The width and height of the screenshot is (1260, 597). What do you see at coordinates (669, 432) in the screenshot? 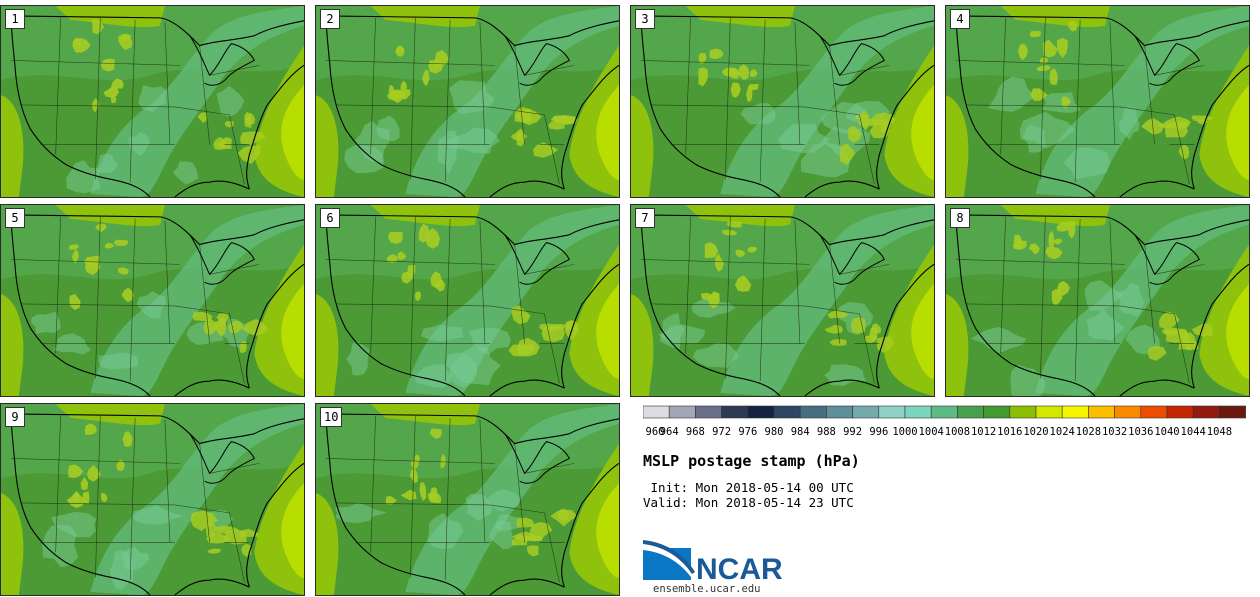
I see `colorbar-tick-label: 964` at bounding box center [669, 432].